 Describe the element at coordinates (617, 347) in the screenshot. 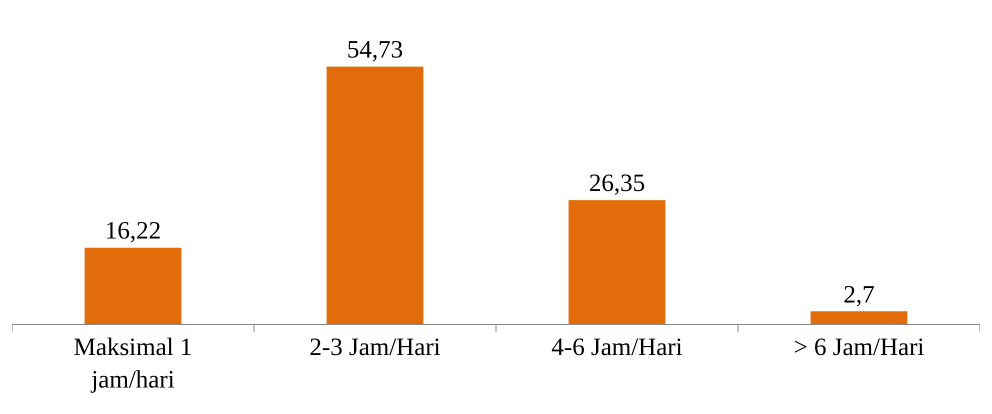

I see `x-tick-label: 4-6 Jam/Hari` at that location.